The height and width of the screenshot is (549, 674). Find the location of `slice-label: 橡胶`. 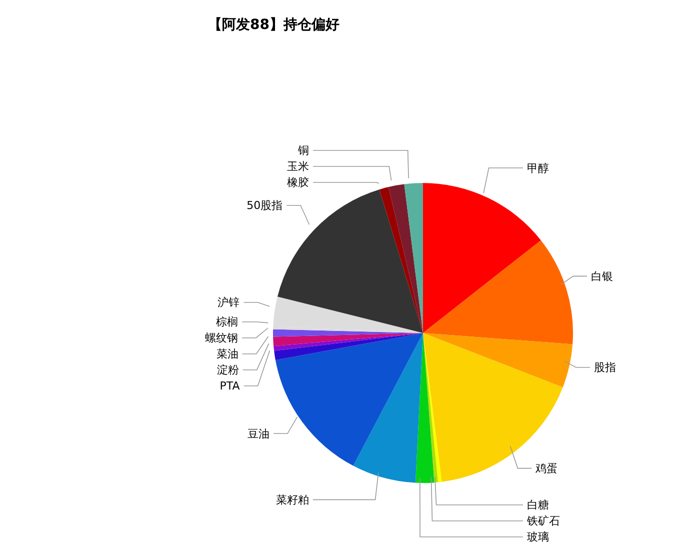

slice-label: 橡胶 is located at coordinates (298, 183).